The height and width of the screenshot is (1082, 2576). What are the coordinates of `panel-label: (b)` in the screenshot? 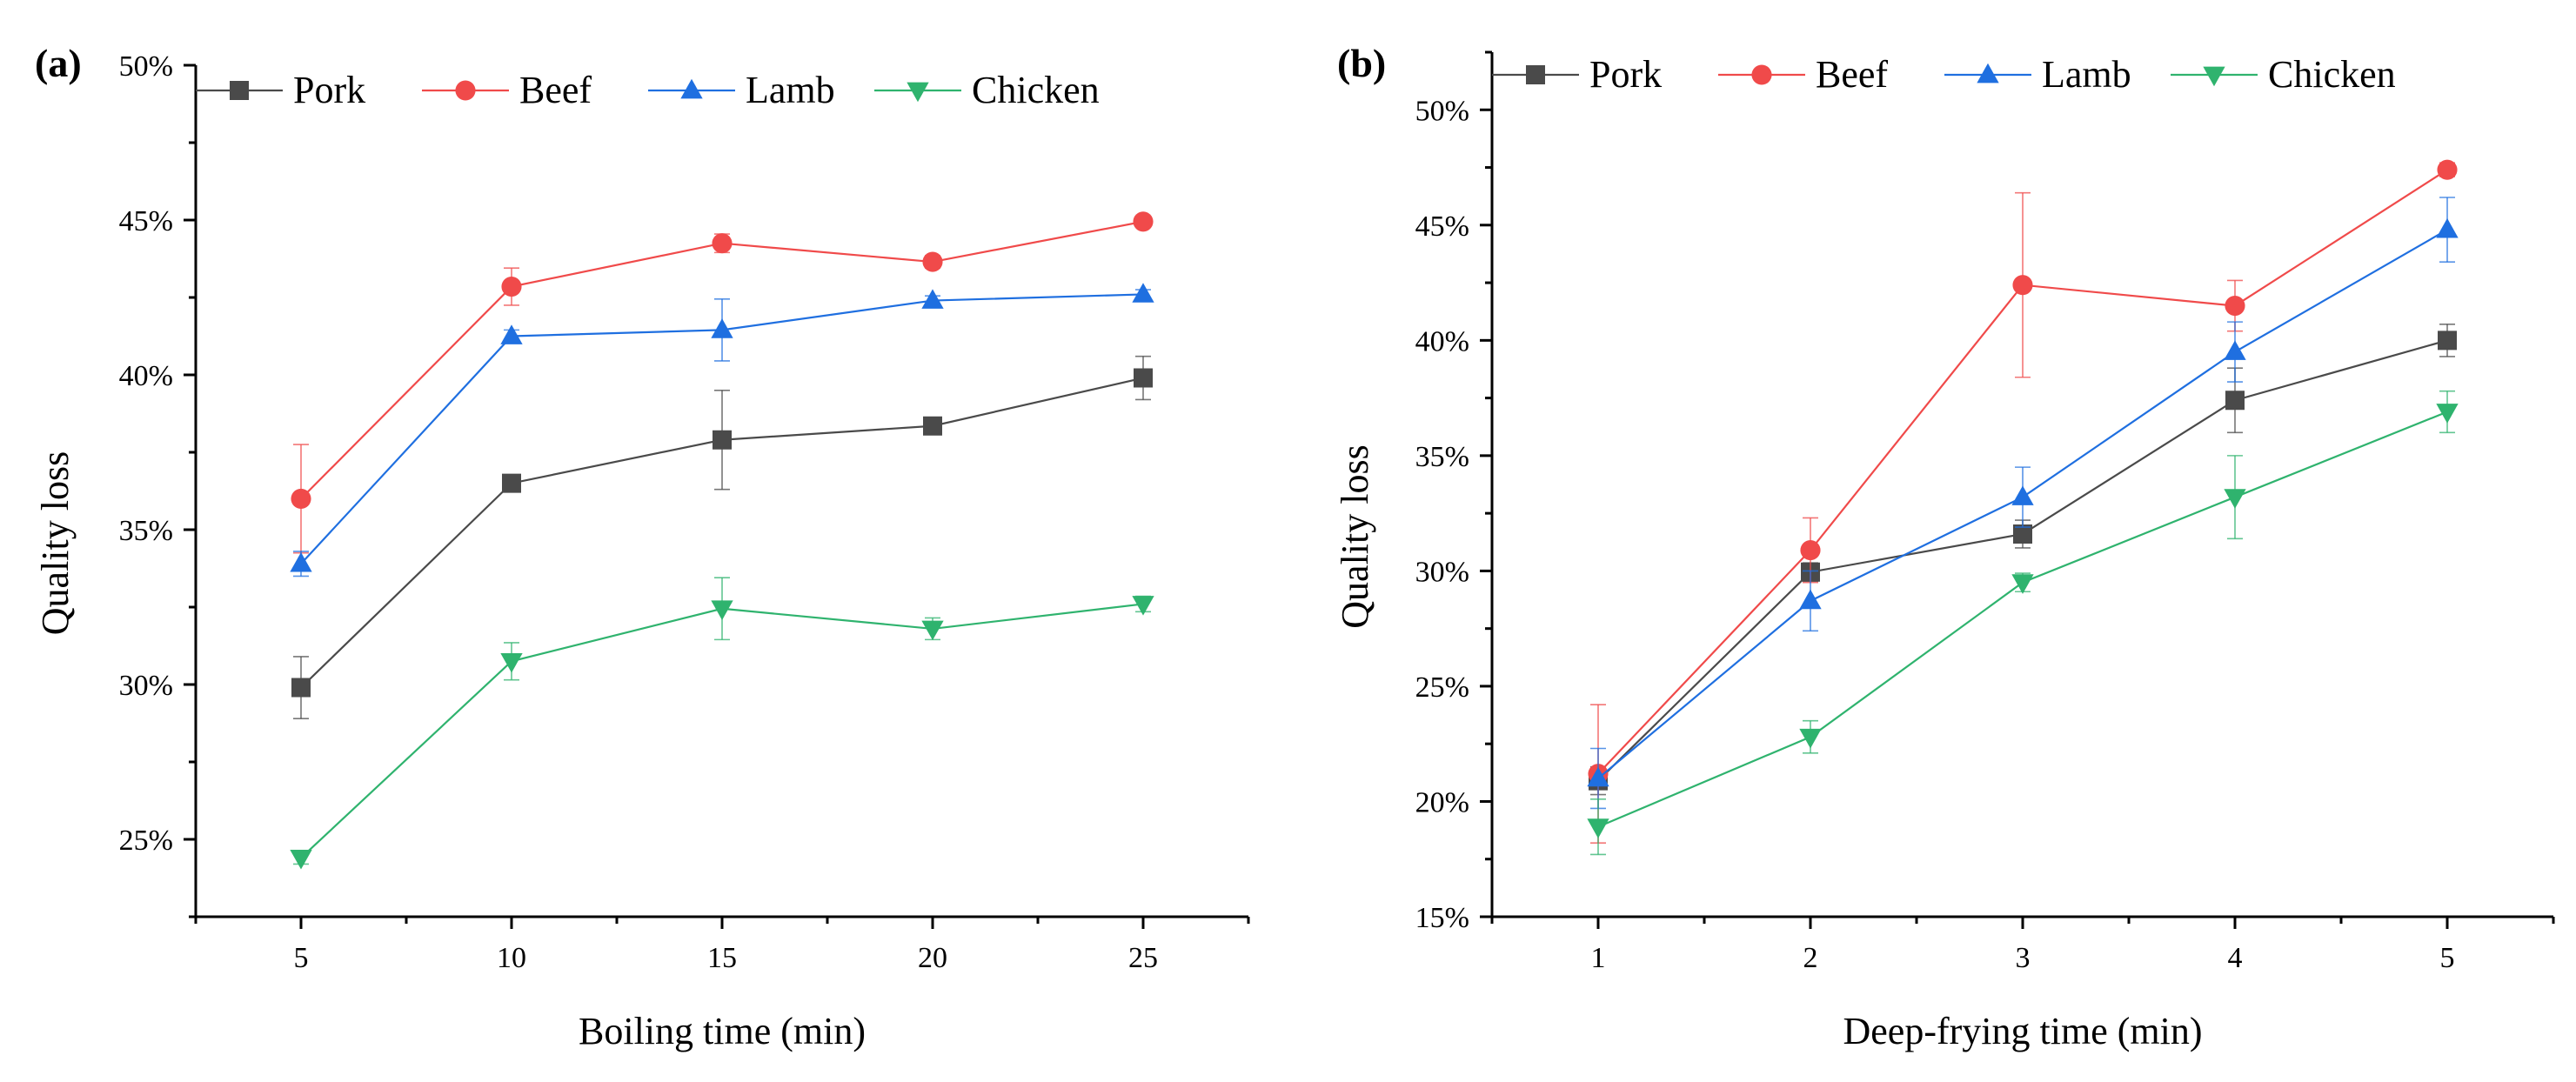 It's located at (1361, 63).